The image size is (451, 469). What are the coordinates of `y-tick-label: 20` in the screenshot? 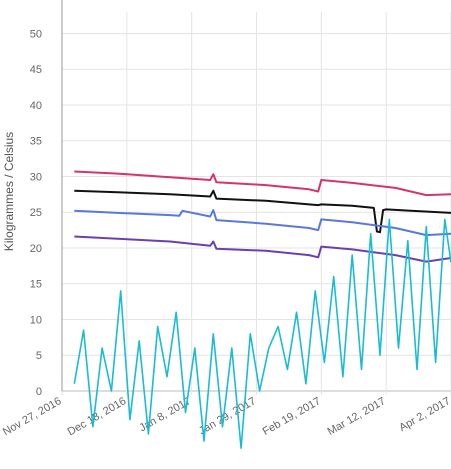 It's located at (36, 249).